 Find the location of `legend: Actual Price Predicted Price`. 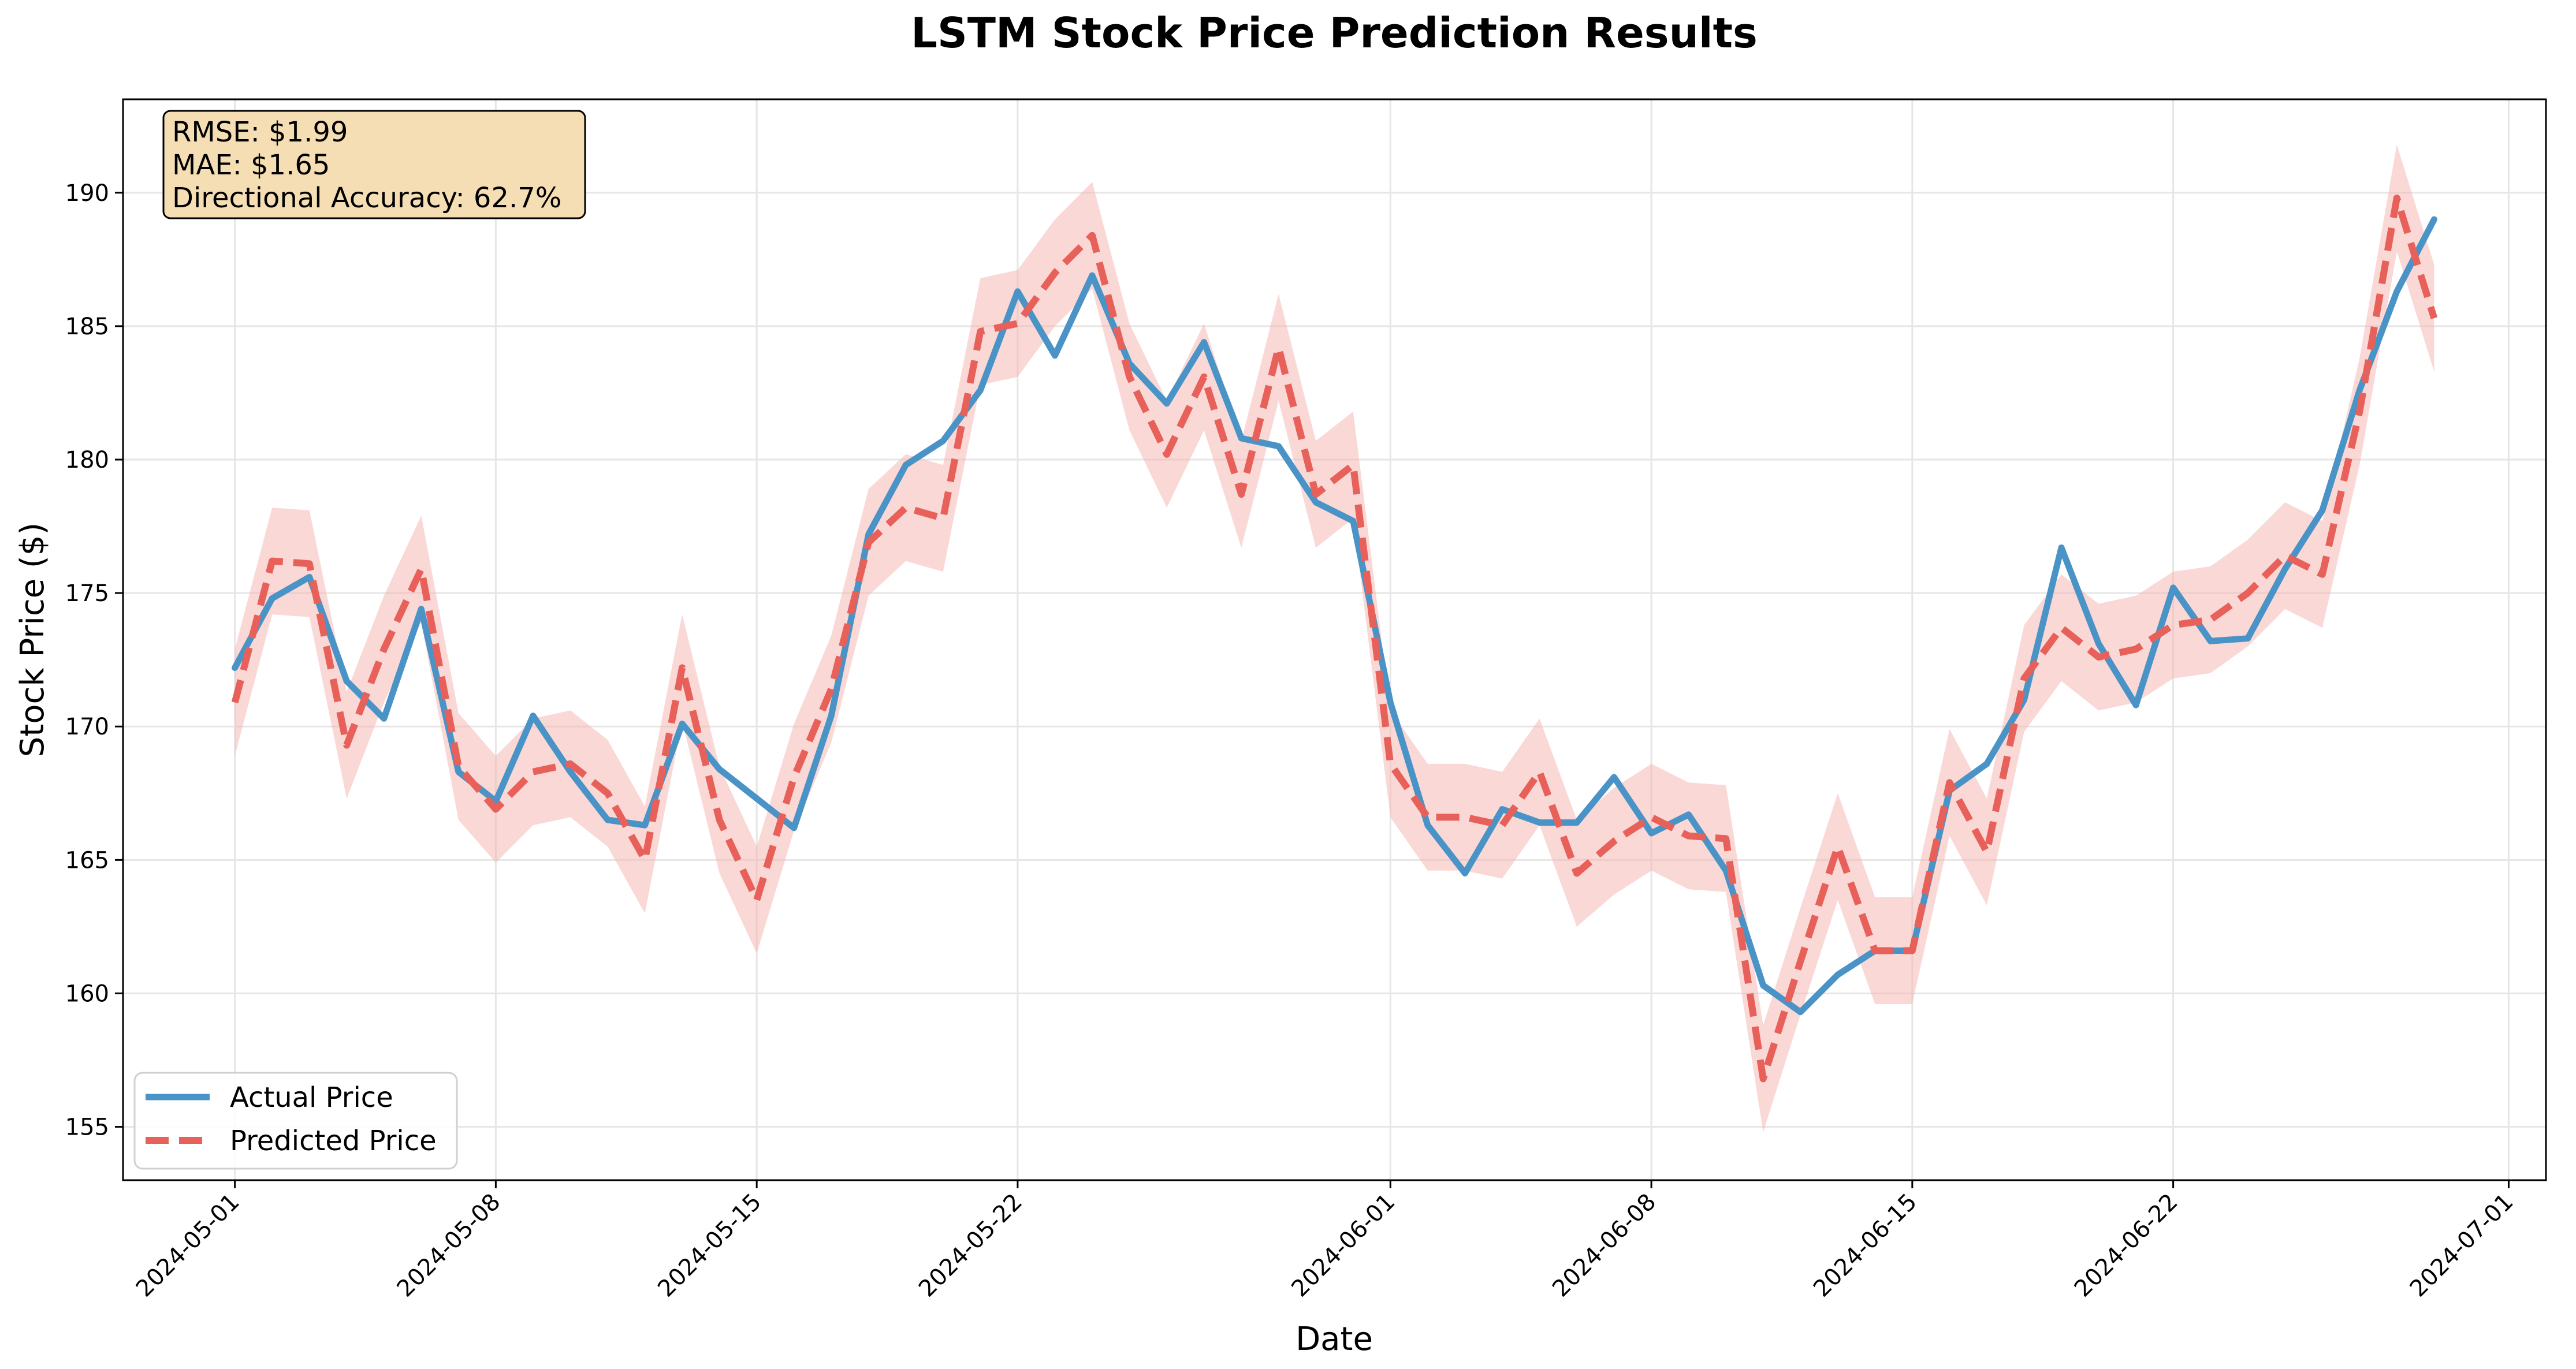

legend: Actual Price Predicted Price is located at coordinates (296, 1121).